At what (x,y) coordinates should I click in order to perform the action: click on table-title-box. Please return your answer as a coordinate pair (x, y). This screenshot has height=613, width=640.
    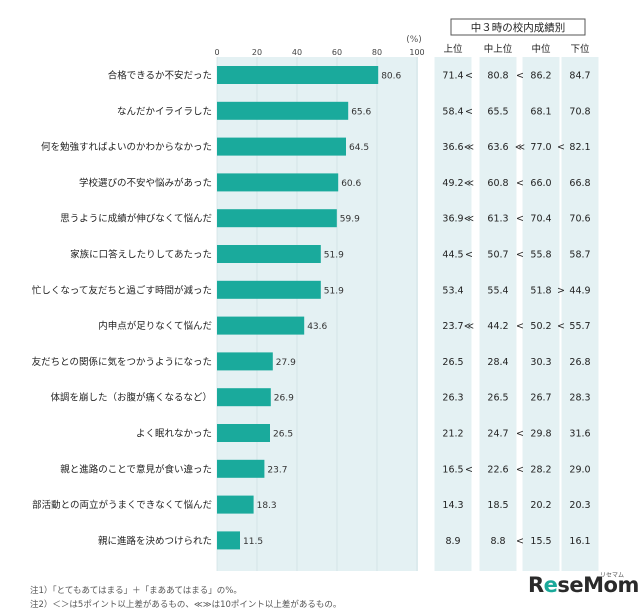
    Looking at the image, I should click on (518, 27).